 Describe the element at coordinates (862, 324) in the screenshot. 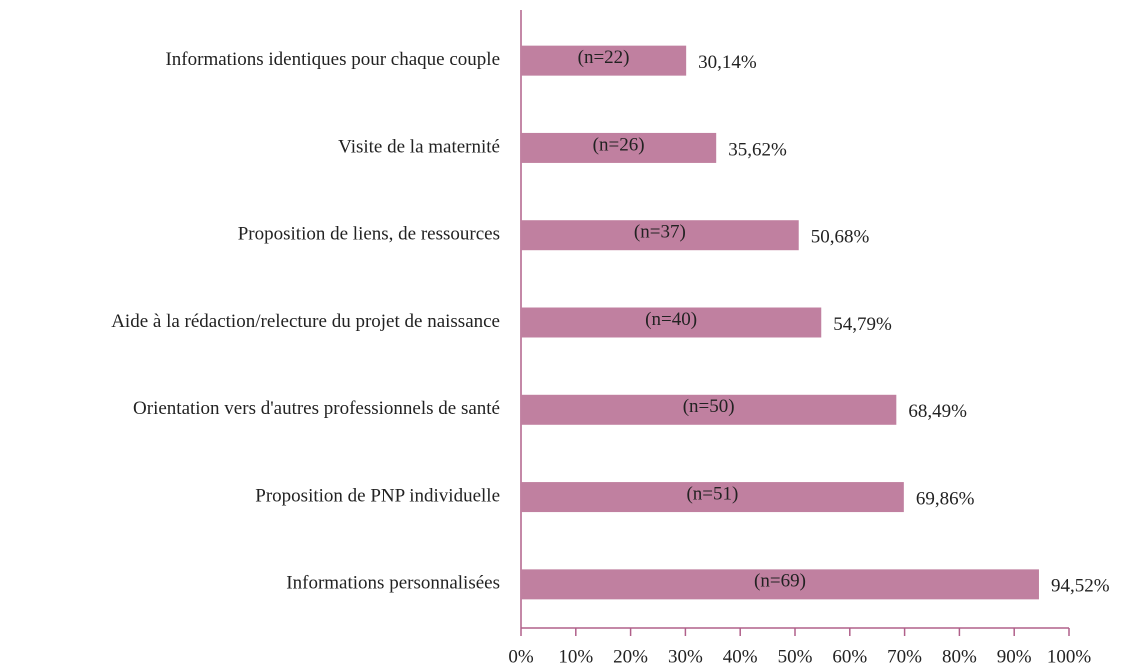

I see `value-label: 54,79%` at that location.